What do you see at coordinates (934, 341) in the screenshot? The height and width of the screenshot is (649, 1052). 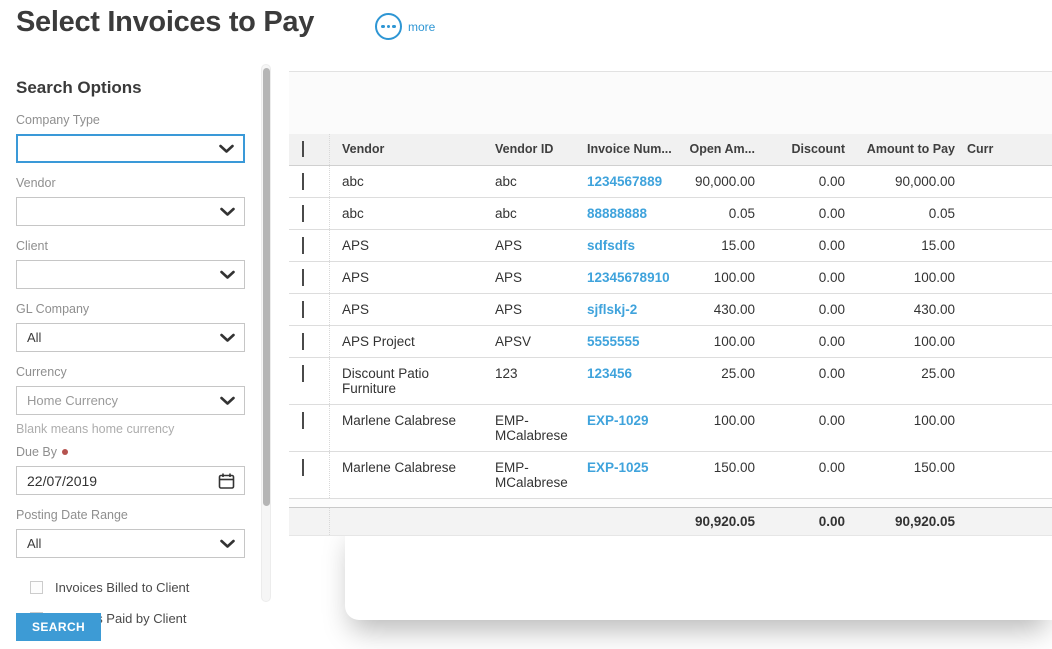 I see `amount-to-pay-cell: 100.00` at bounding box center [934, 341].